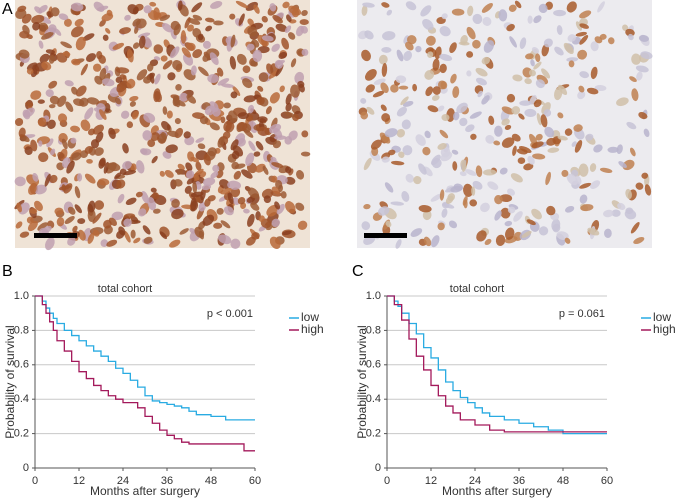 This screenshot has height=501, width=676. Describe the element at coordinates (145, 358) in the screenshot. I see `survival-curve` at that location.